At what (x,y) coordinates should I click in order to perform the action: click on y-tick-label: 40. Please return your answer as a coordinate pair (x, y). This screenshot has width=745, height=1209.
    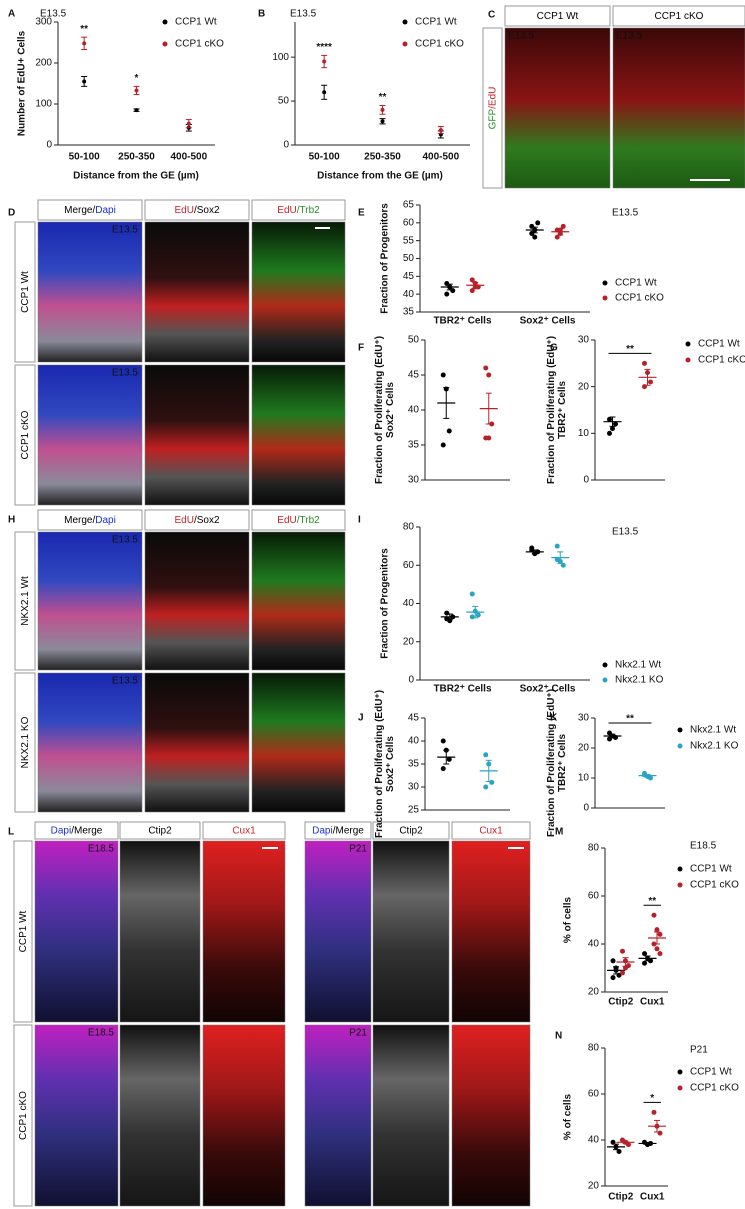
    Looking at the image, I should click on (594, 1140).